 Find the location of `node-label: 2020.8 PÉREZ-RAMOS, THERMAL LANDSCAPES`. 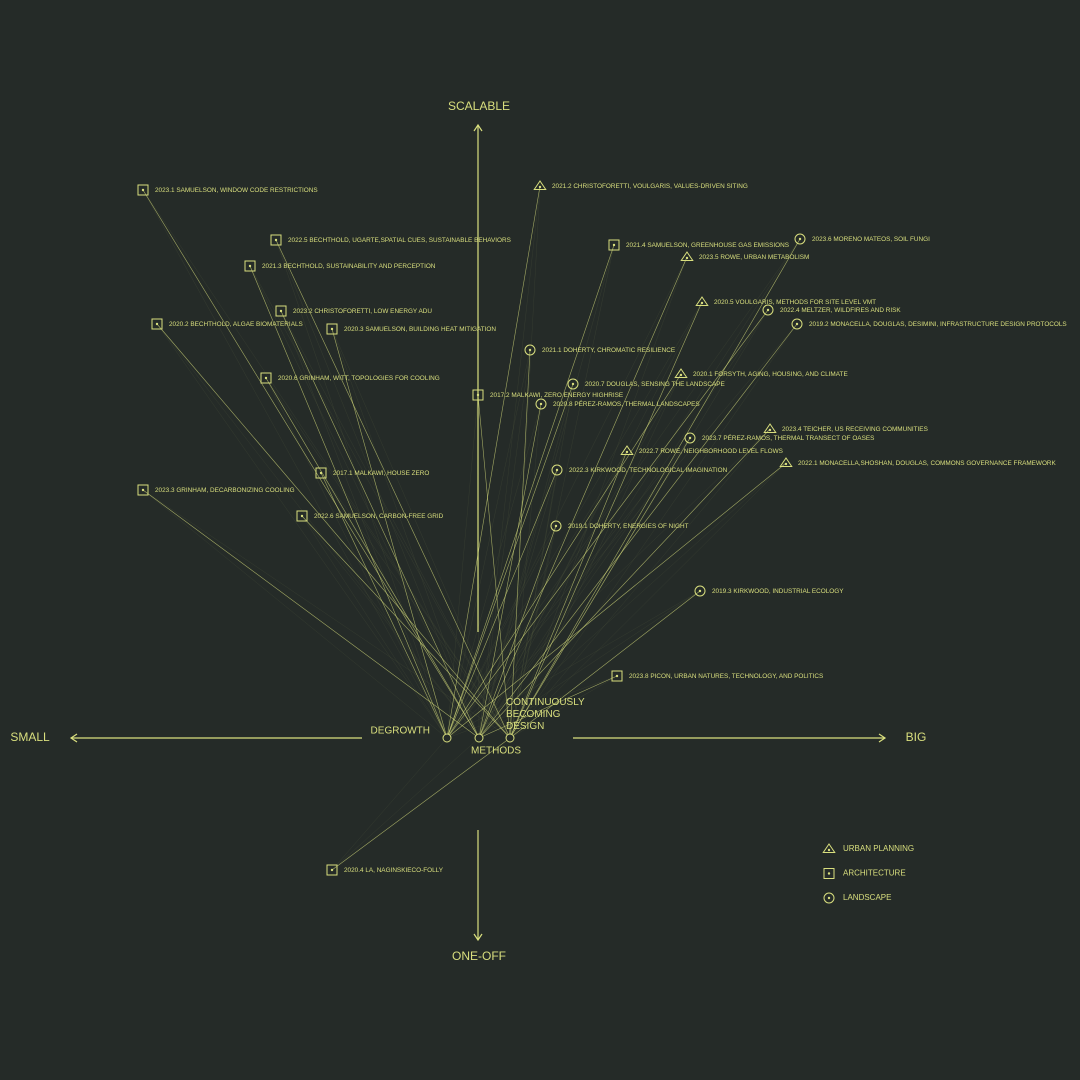

node-label: 2020.8 PÉREZ-RAMOS, THERMAL LANDSCAPES is located at coordinates (626, 403).